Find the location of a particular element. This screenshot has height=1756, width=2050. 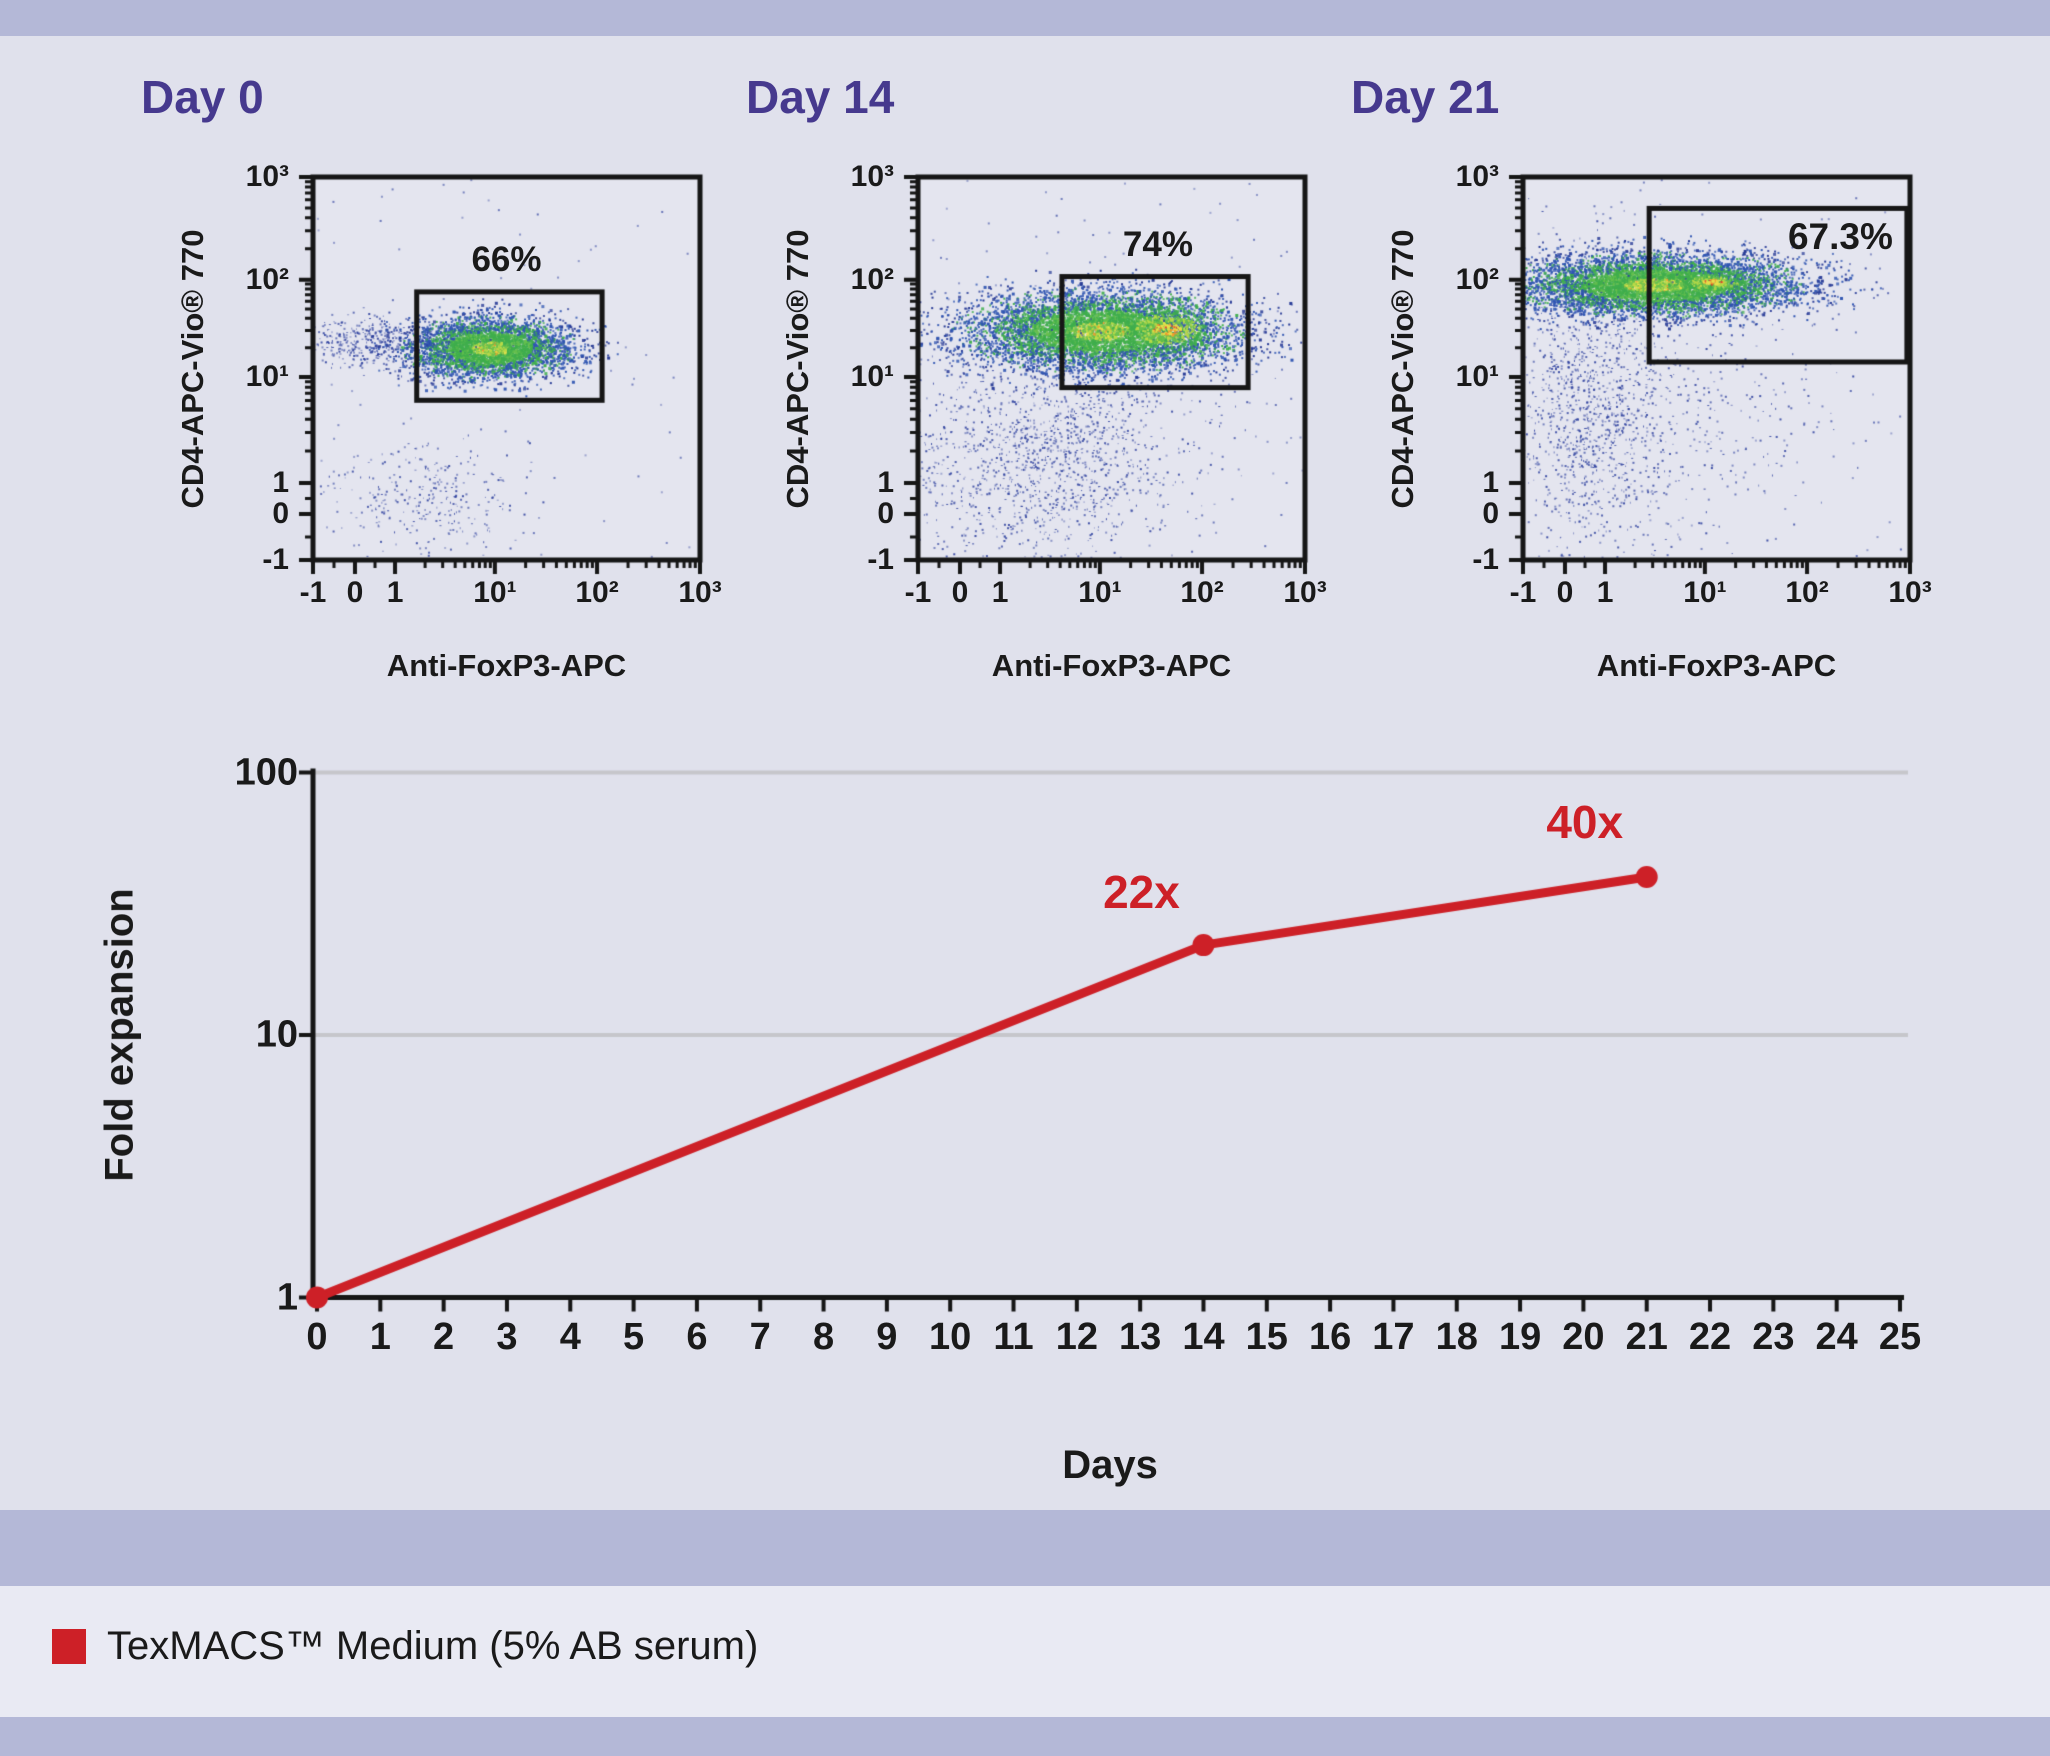

legend-label: TexMACS™ Medium (5% AB serum) is located at coordinates (433, 1646).